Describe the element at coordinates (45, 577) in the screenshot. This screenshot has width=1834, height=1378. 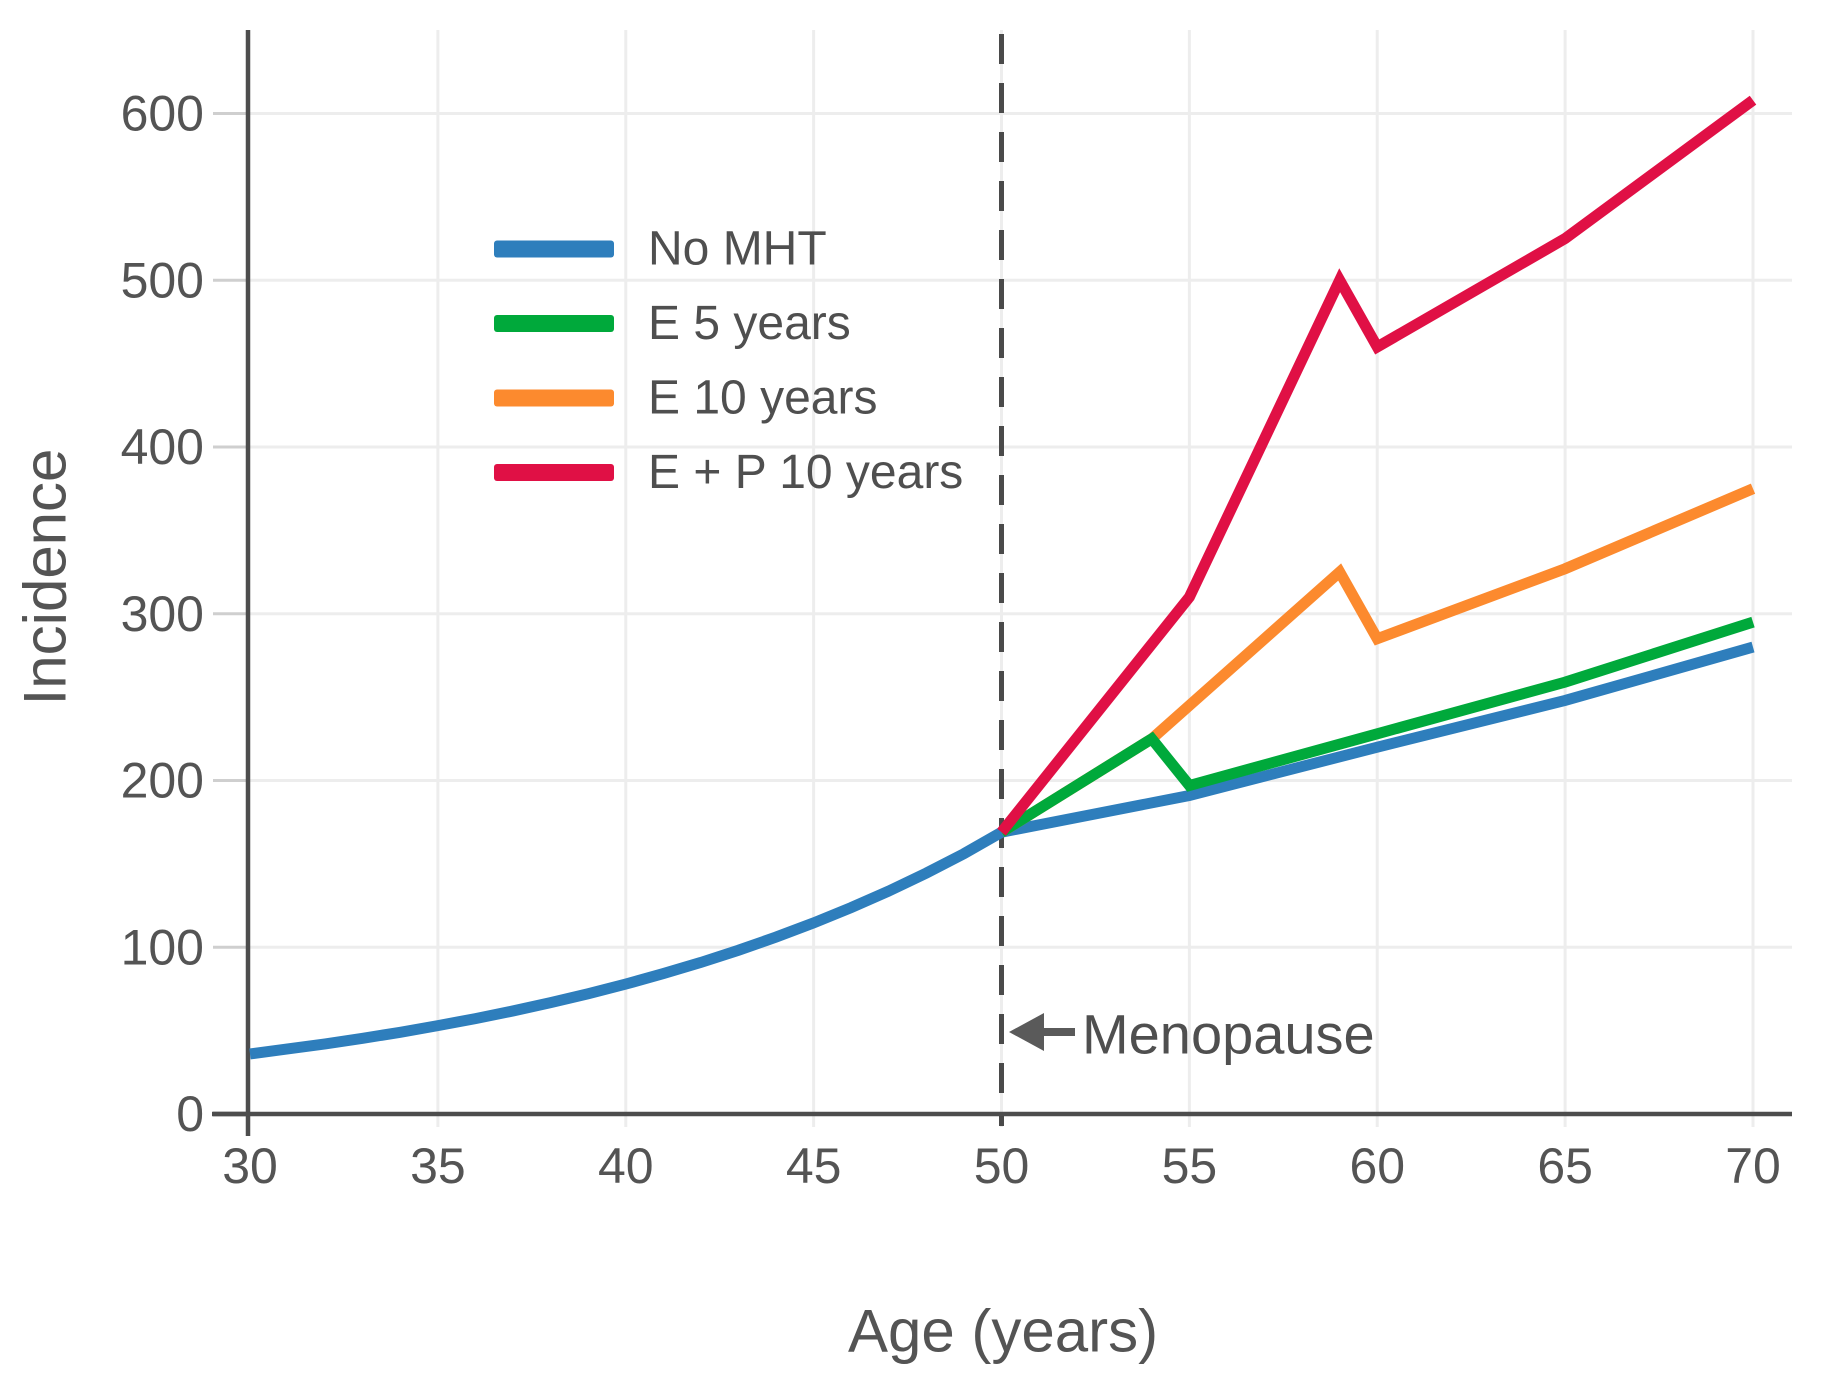
I see `y-axis-title: Incidence` at that location.